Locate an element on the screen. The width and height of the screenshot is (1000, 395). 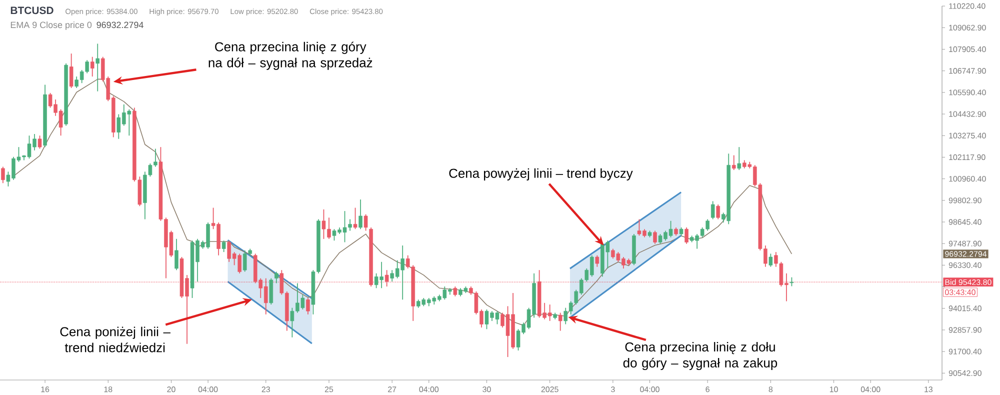
annotation: Cena powyżej linii – trend byczy is located at coordinates (541, 174).